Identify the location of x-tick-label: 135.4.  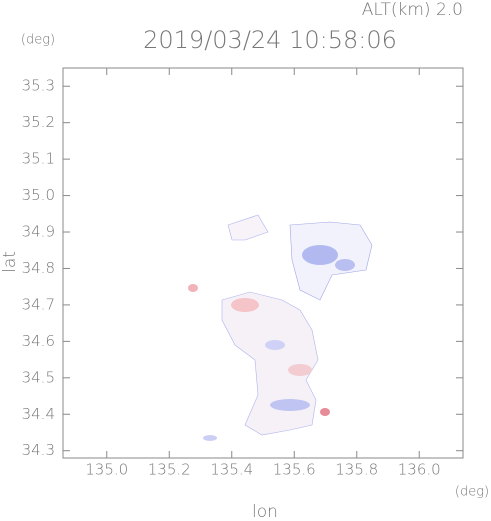
(231, 470).